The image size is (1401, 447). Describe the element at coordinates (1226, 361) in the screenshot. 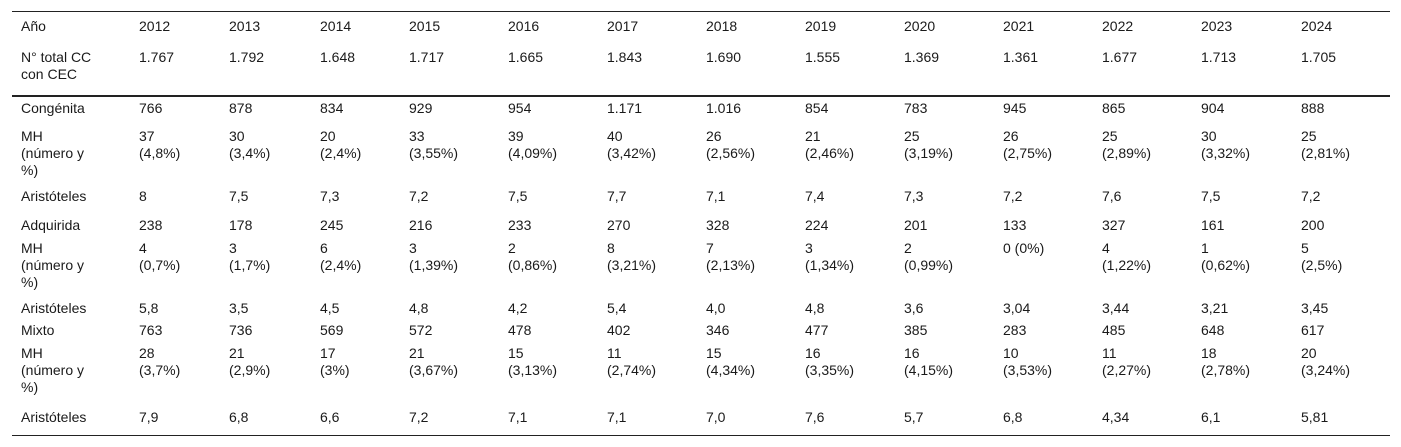

I see `table-cell: 18 (2,78%)` at that location.